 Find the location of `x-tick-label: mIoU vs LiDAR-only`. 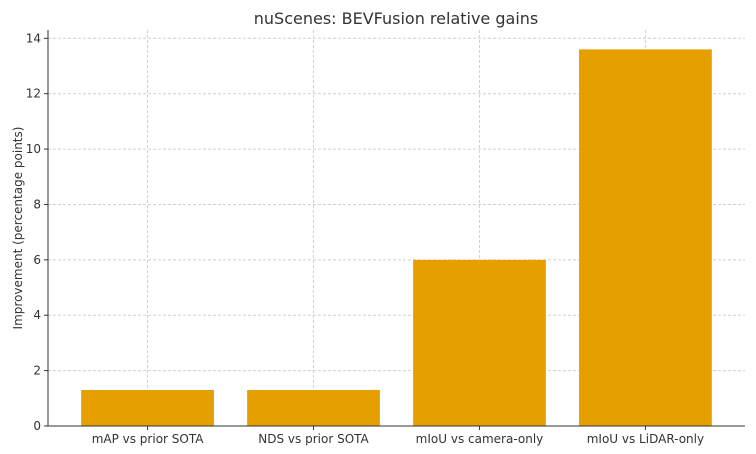

x-tick-label: mIoU vs LiDAR-only is located at coordinates (645, 439).